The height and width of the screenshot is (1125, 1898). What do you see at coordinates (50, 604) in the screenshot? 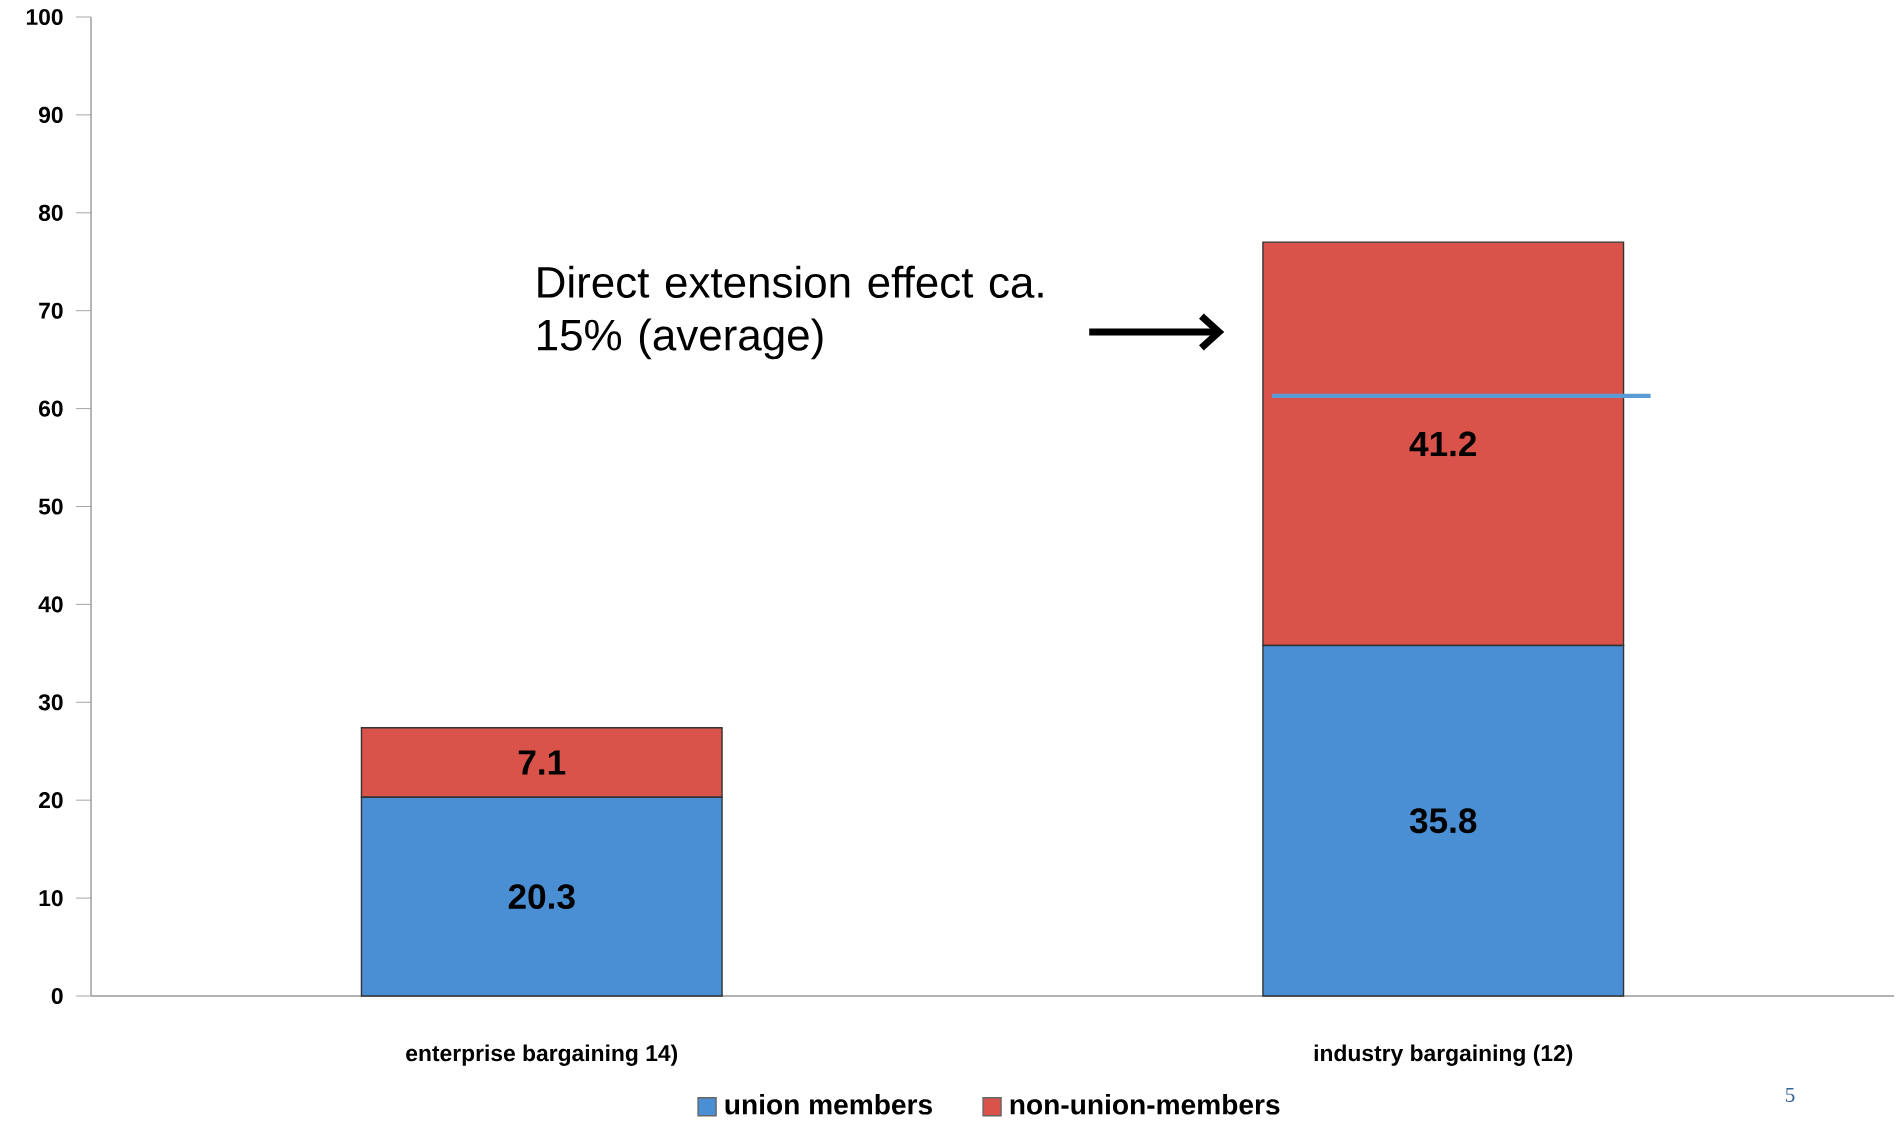
I see `y-tick-label: 40` at bounding box center [50, 604].